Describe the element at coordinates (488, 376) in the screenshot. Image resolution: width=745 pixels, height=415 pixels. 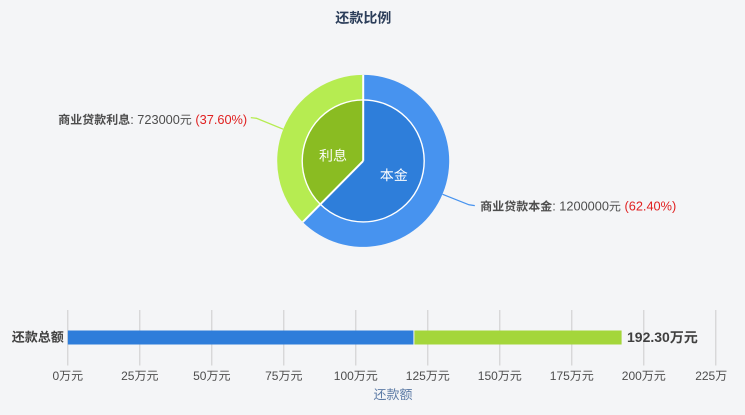
I see `svg-text: 150` at that location.